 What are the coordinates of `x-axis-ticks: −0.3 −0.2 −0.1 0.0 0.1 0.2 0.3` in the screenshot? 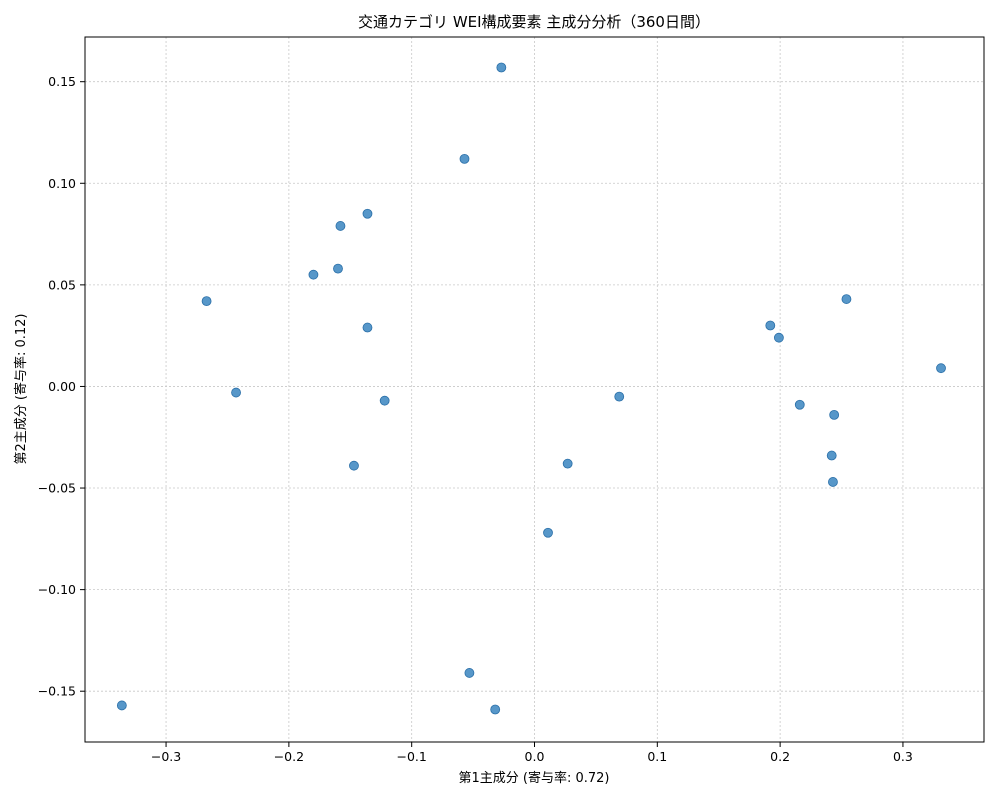 It's located at (532, 753).